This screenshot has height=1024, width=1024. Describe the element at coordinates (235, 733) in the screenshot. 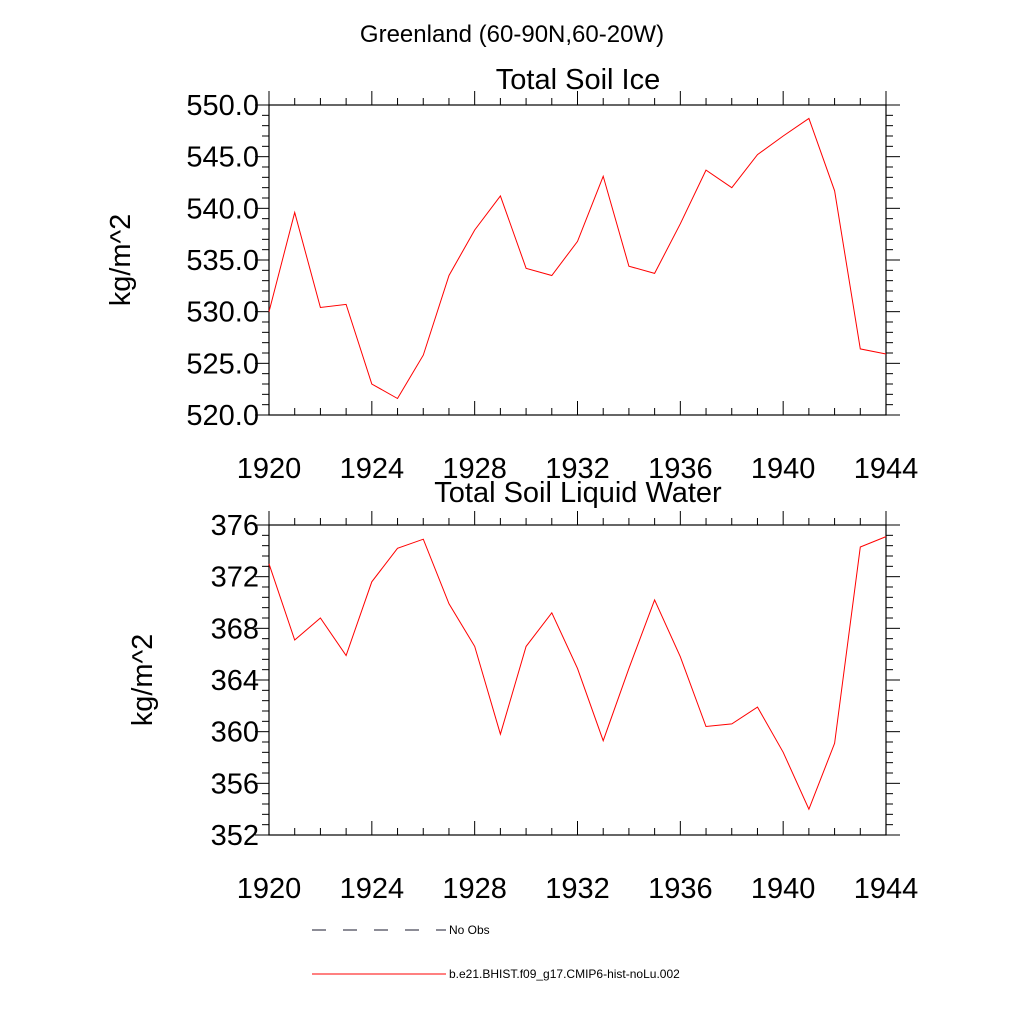

I see `y-tick-label: 360` at that location.